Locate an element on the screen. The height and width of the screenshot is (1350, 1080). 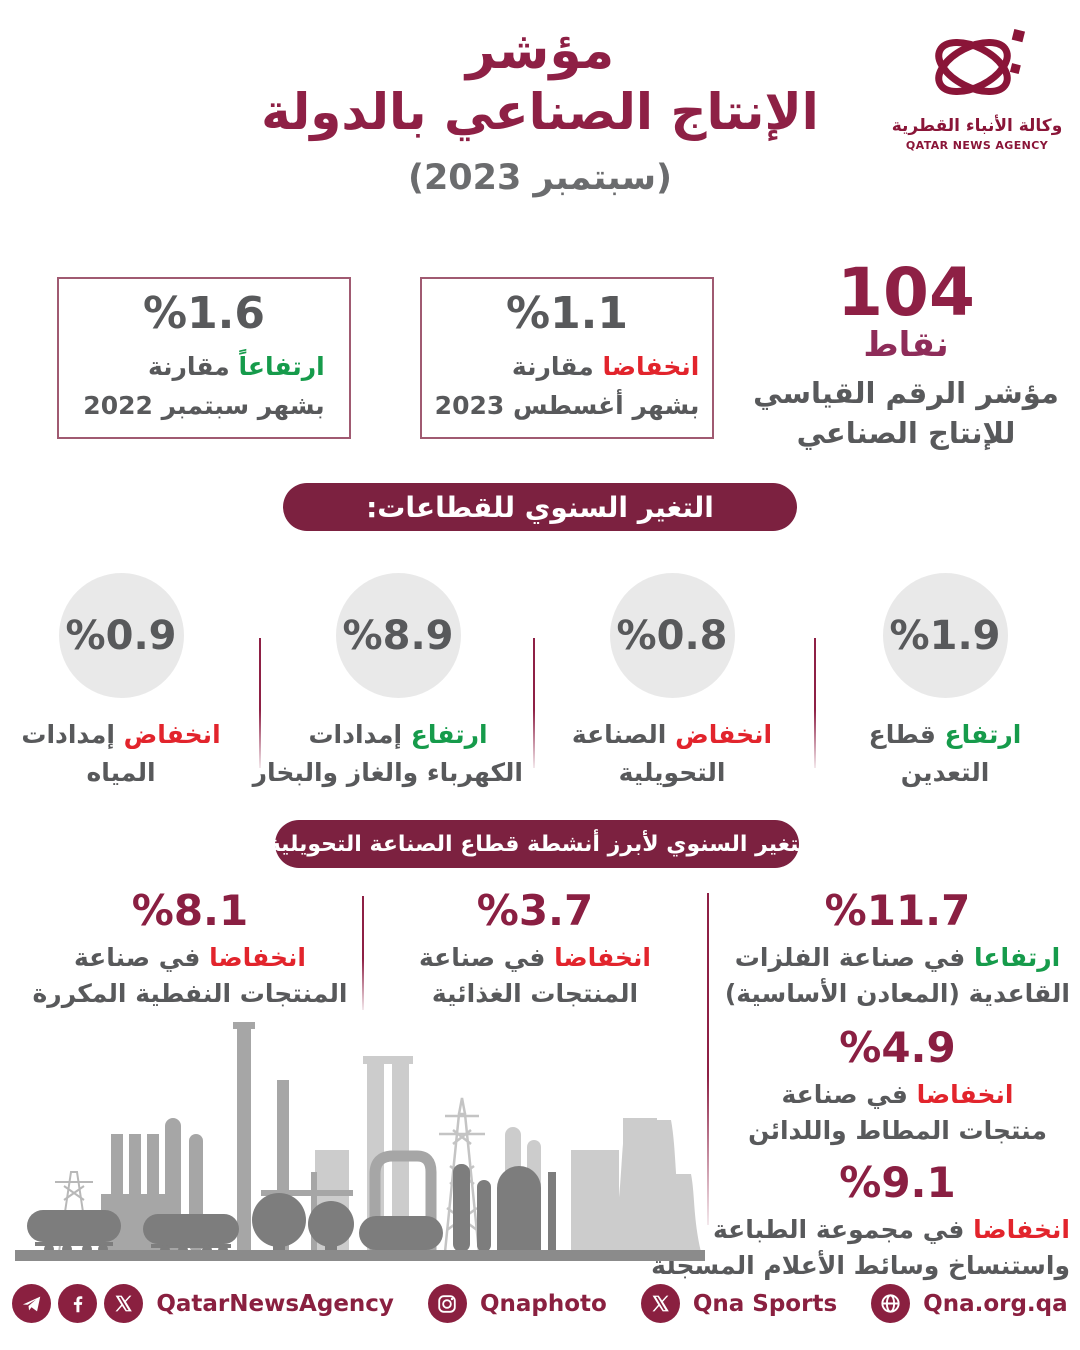
yearly-change-label: ارتفاعاً مقارنة بشهر سبتمبر 2022 is located at coordinates (204, 386).